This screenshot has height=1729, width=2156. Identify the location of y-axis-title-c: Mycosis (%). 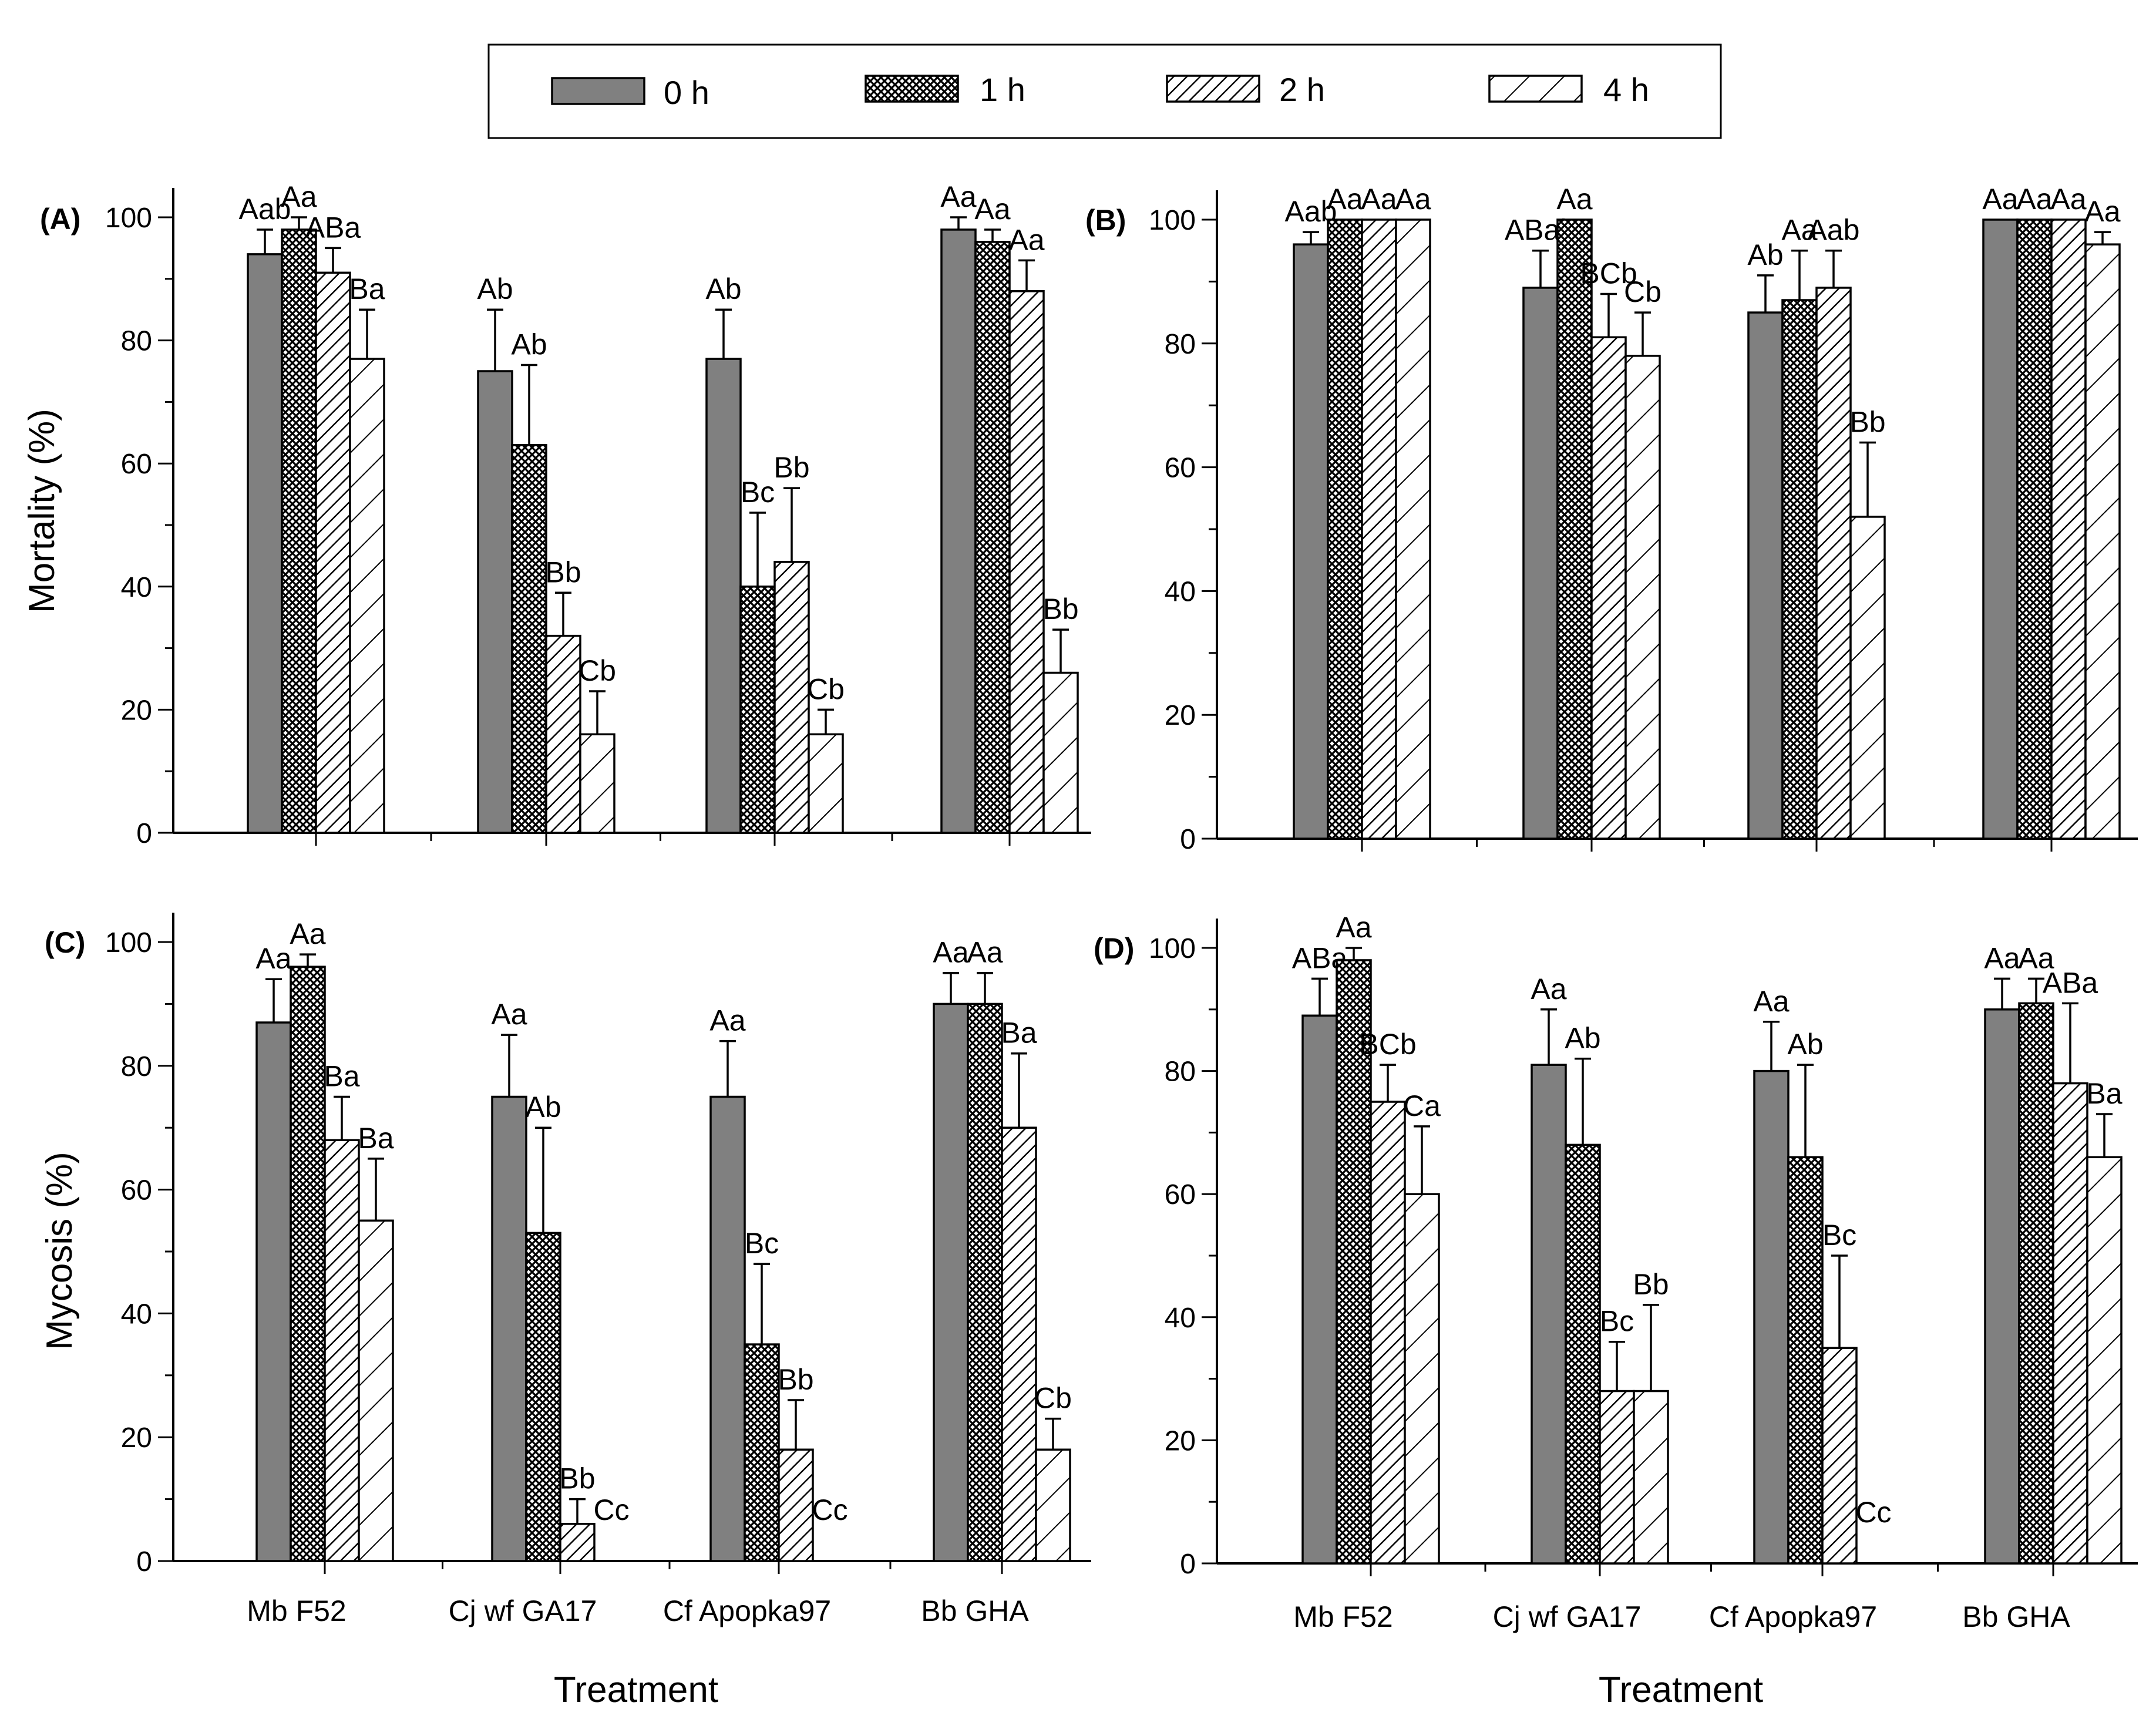
(59, 1251).